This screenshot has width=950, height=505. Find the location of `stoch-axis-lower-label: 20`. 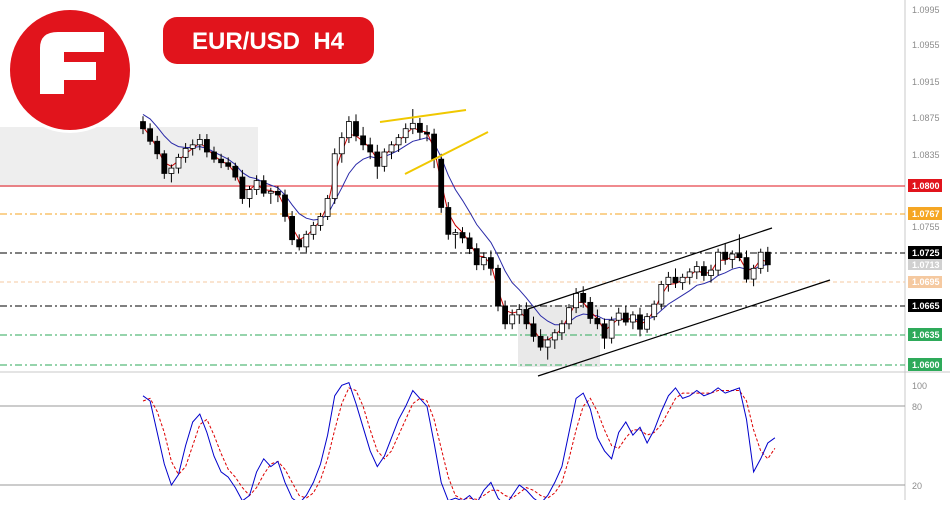

stoch-axis-lower-label: 20 is located at coordinates (917, 486).